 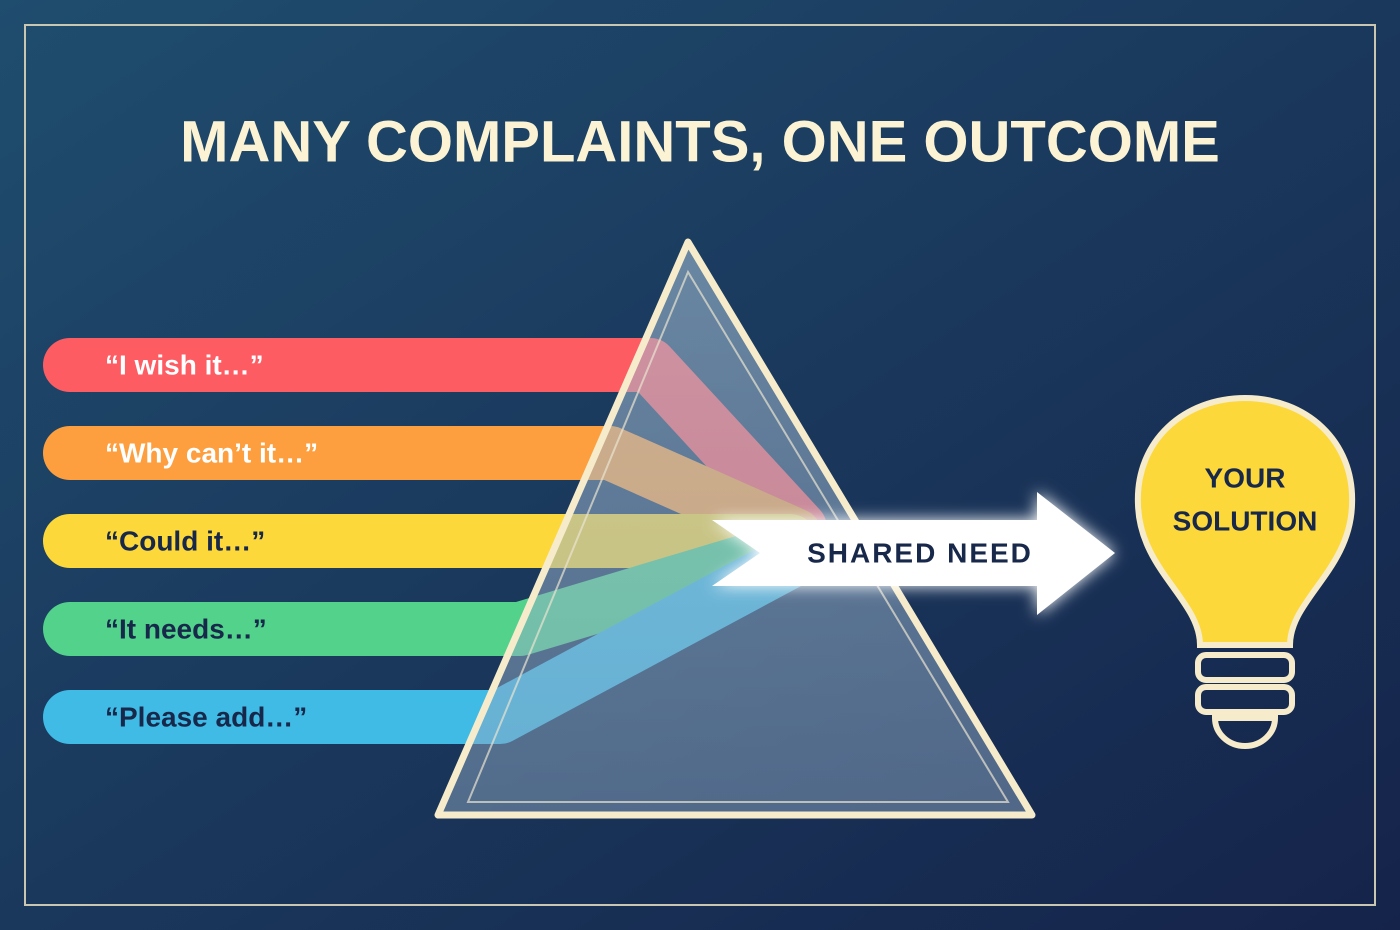 I want to click on complaint-label: “Could it…”, so click(x=185, y=540).